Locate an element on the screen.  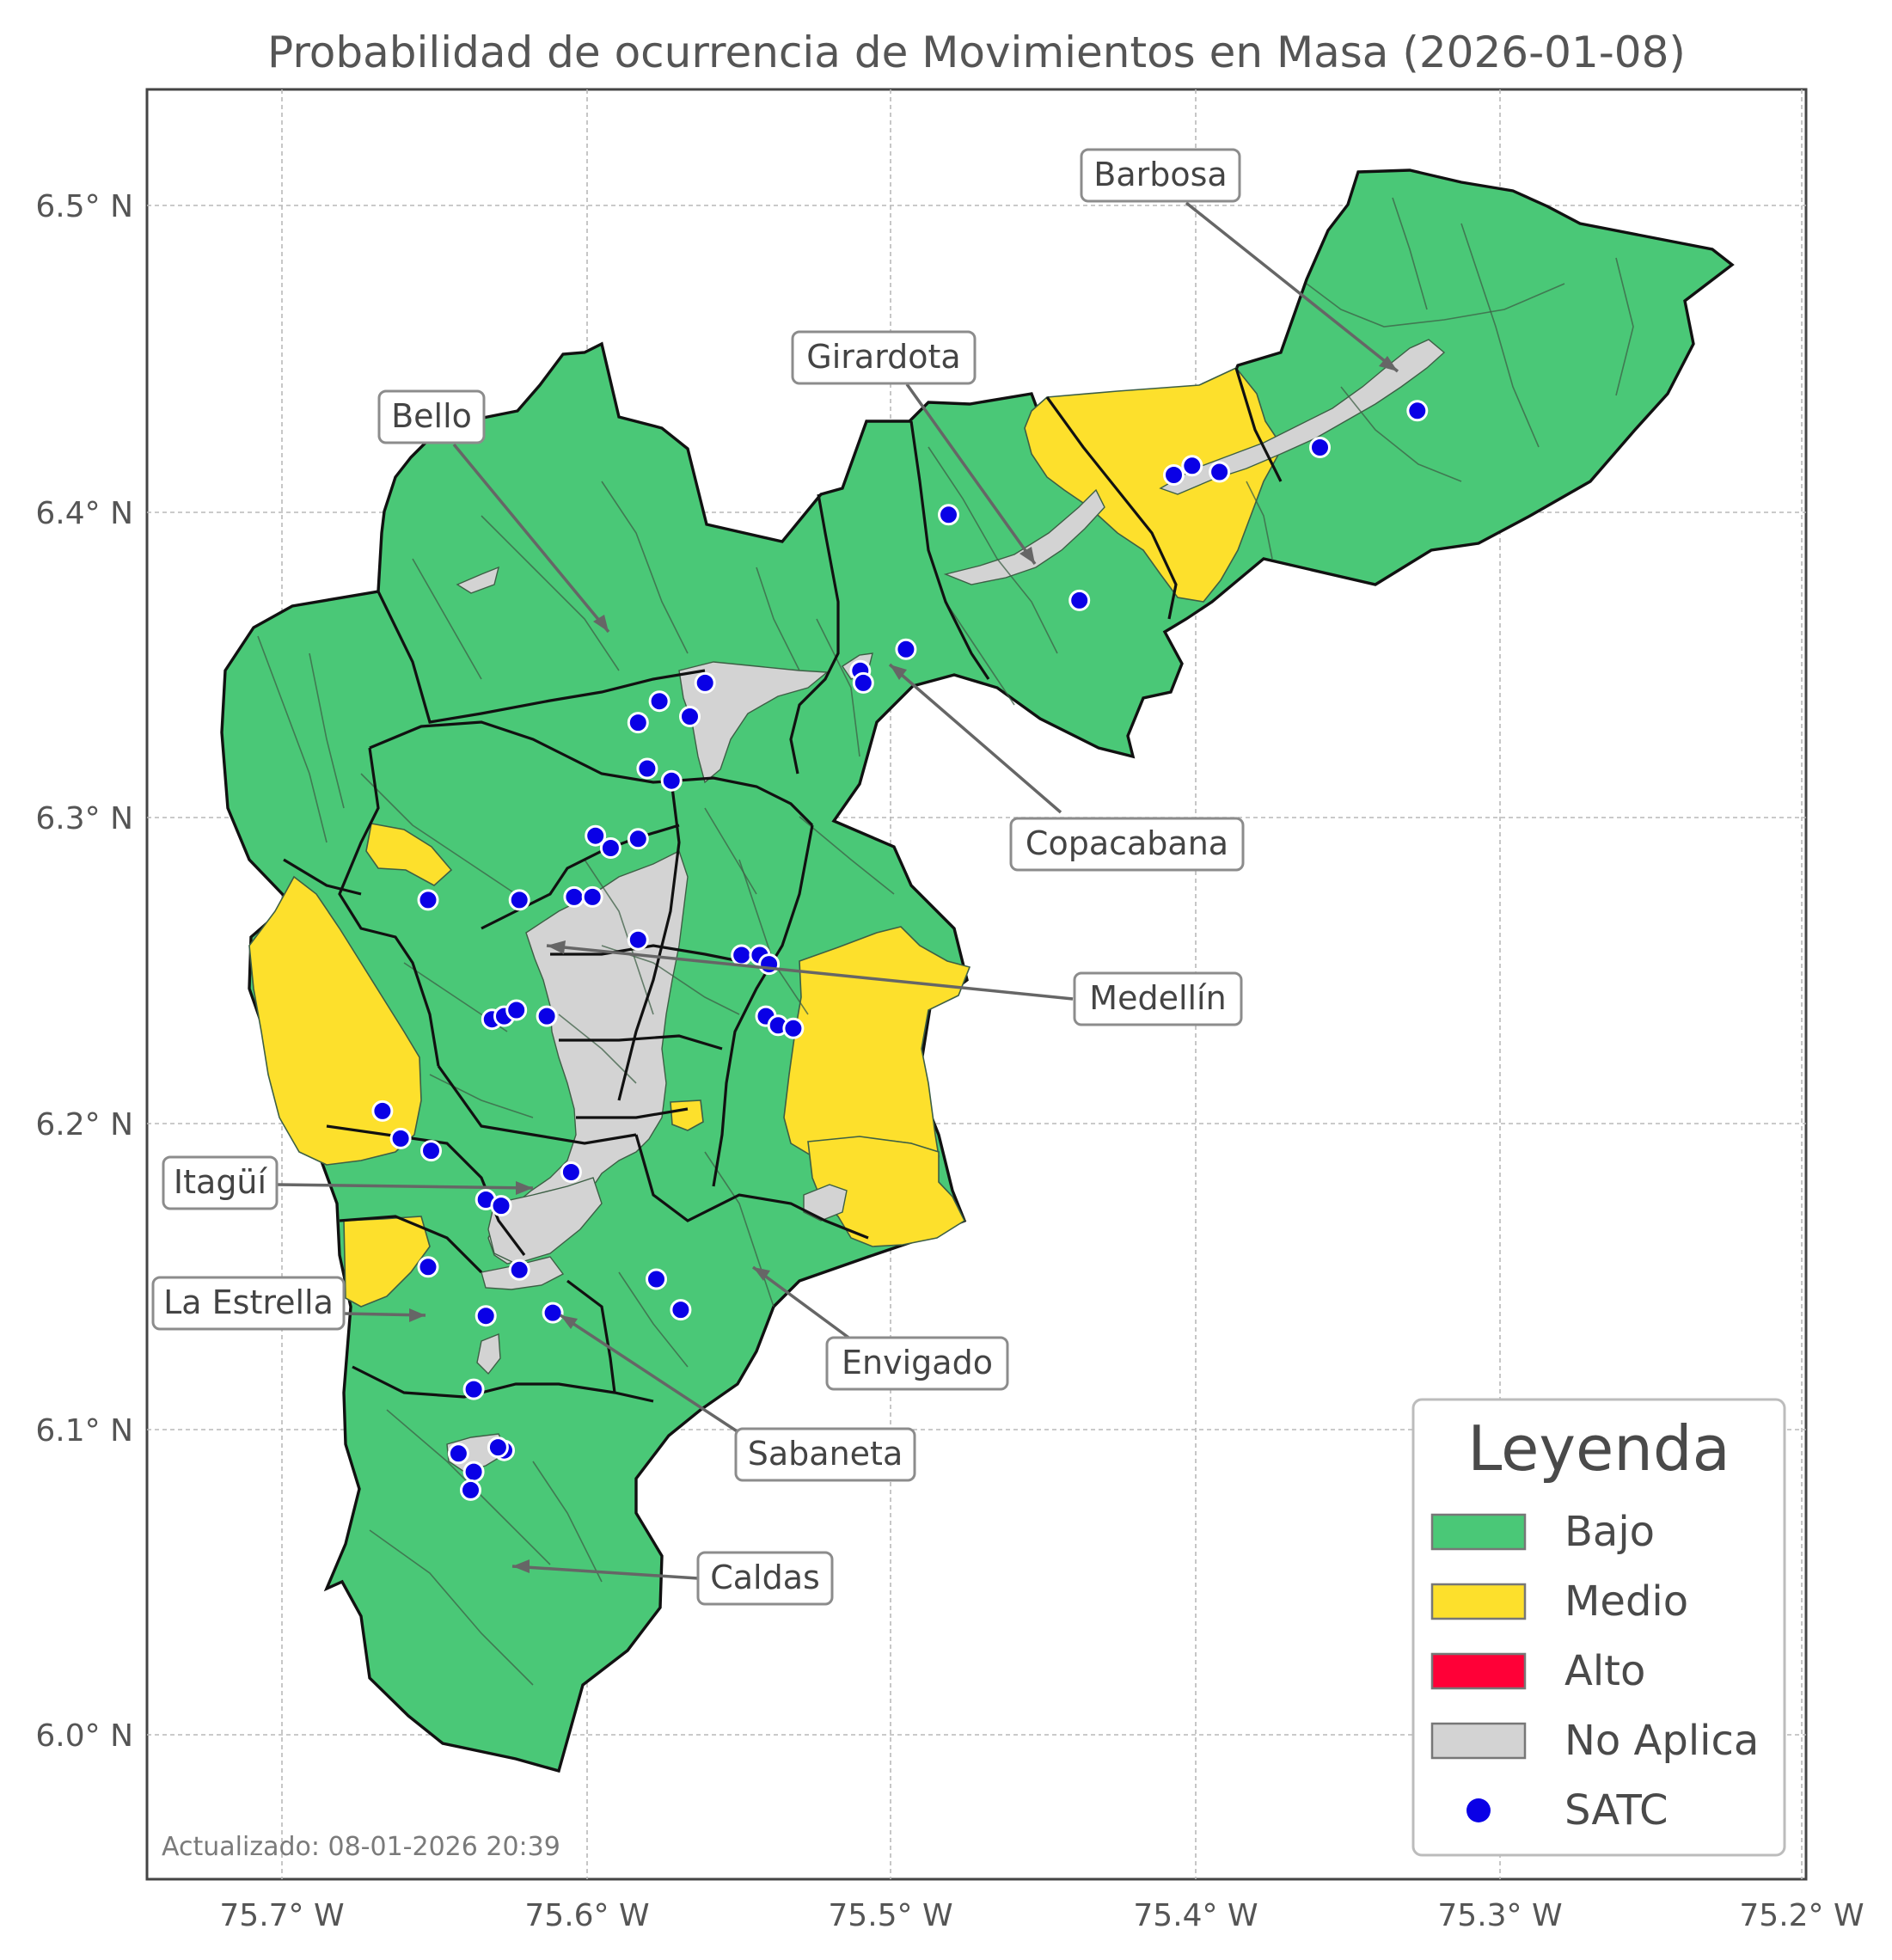
arrow-caldas is located at coordinates (605, 1572).